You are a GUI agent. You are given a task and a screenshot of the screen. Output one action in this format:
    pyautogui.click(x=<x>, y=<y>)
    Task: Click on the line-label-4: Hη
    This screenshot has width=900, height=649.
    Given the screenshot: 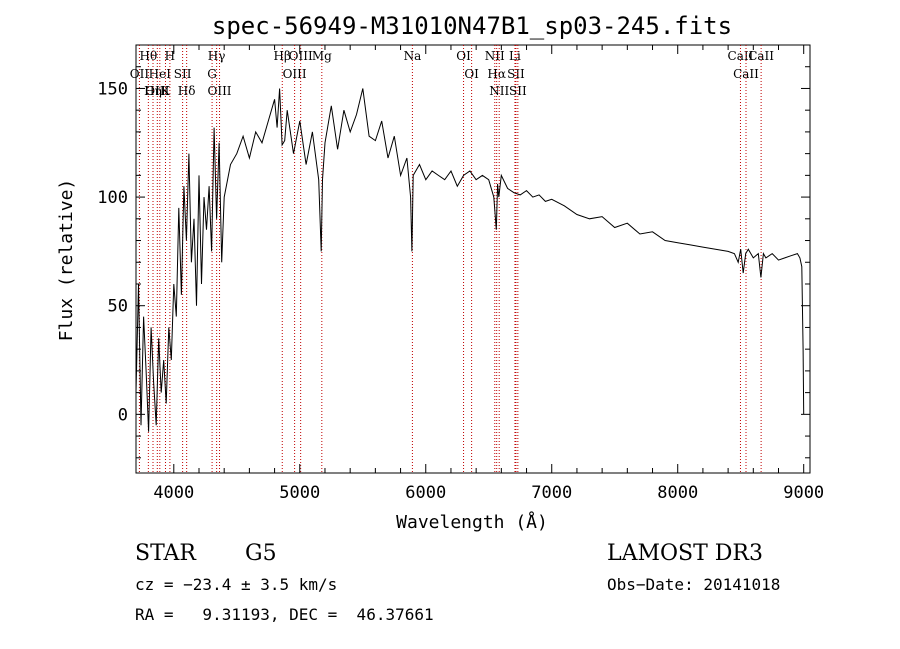 What is the action you would take?
    pyautogui.click(x=153, y=91)
    